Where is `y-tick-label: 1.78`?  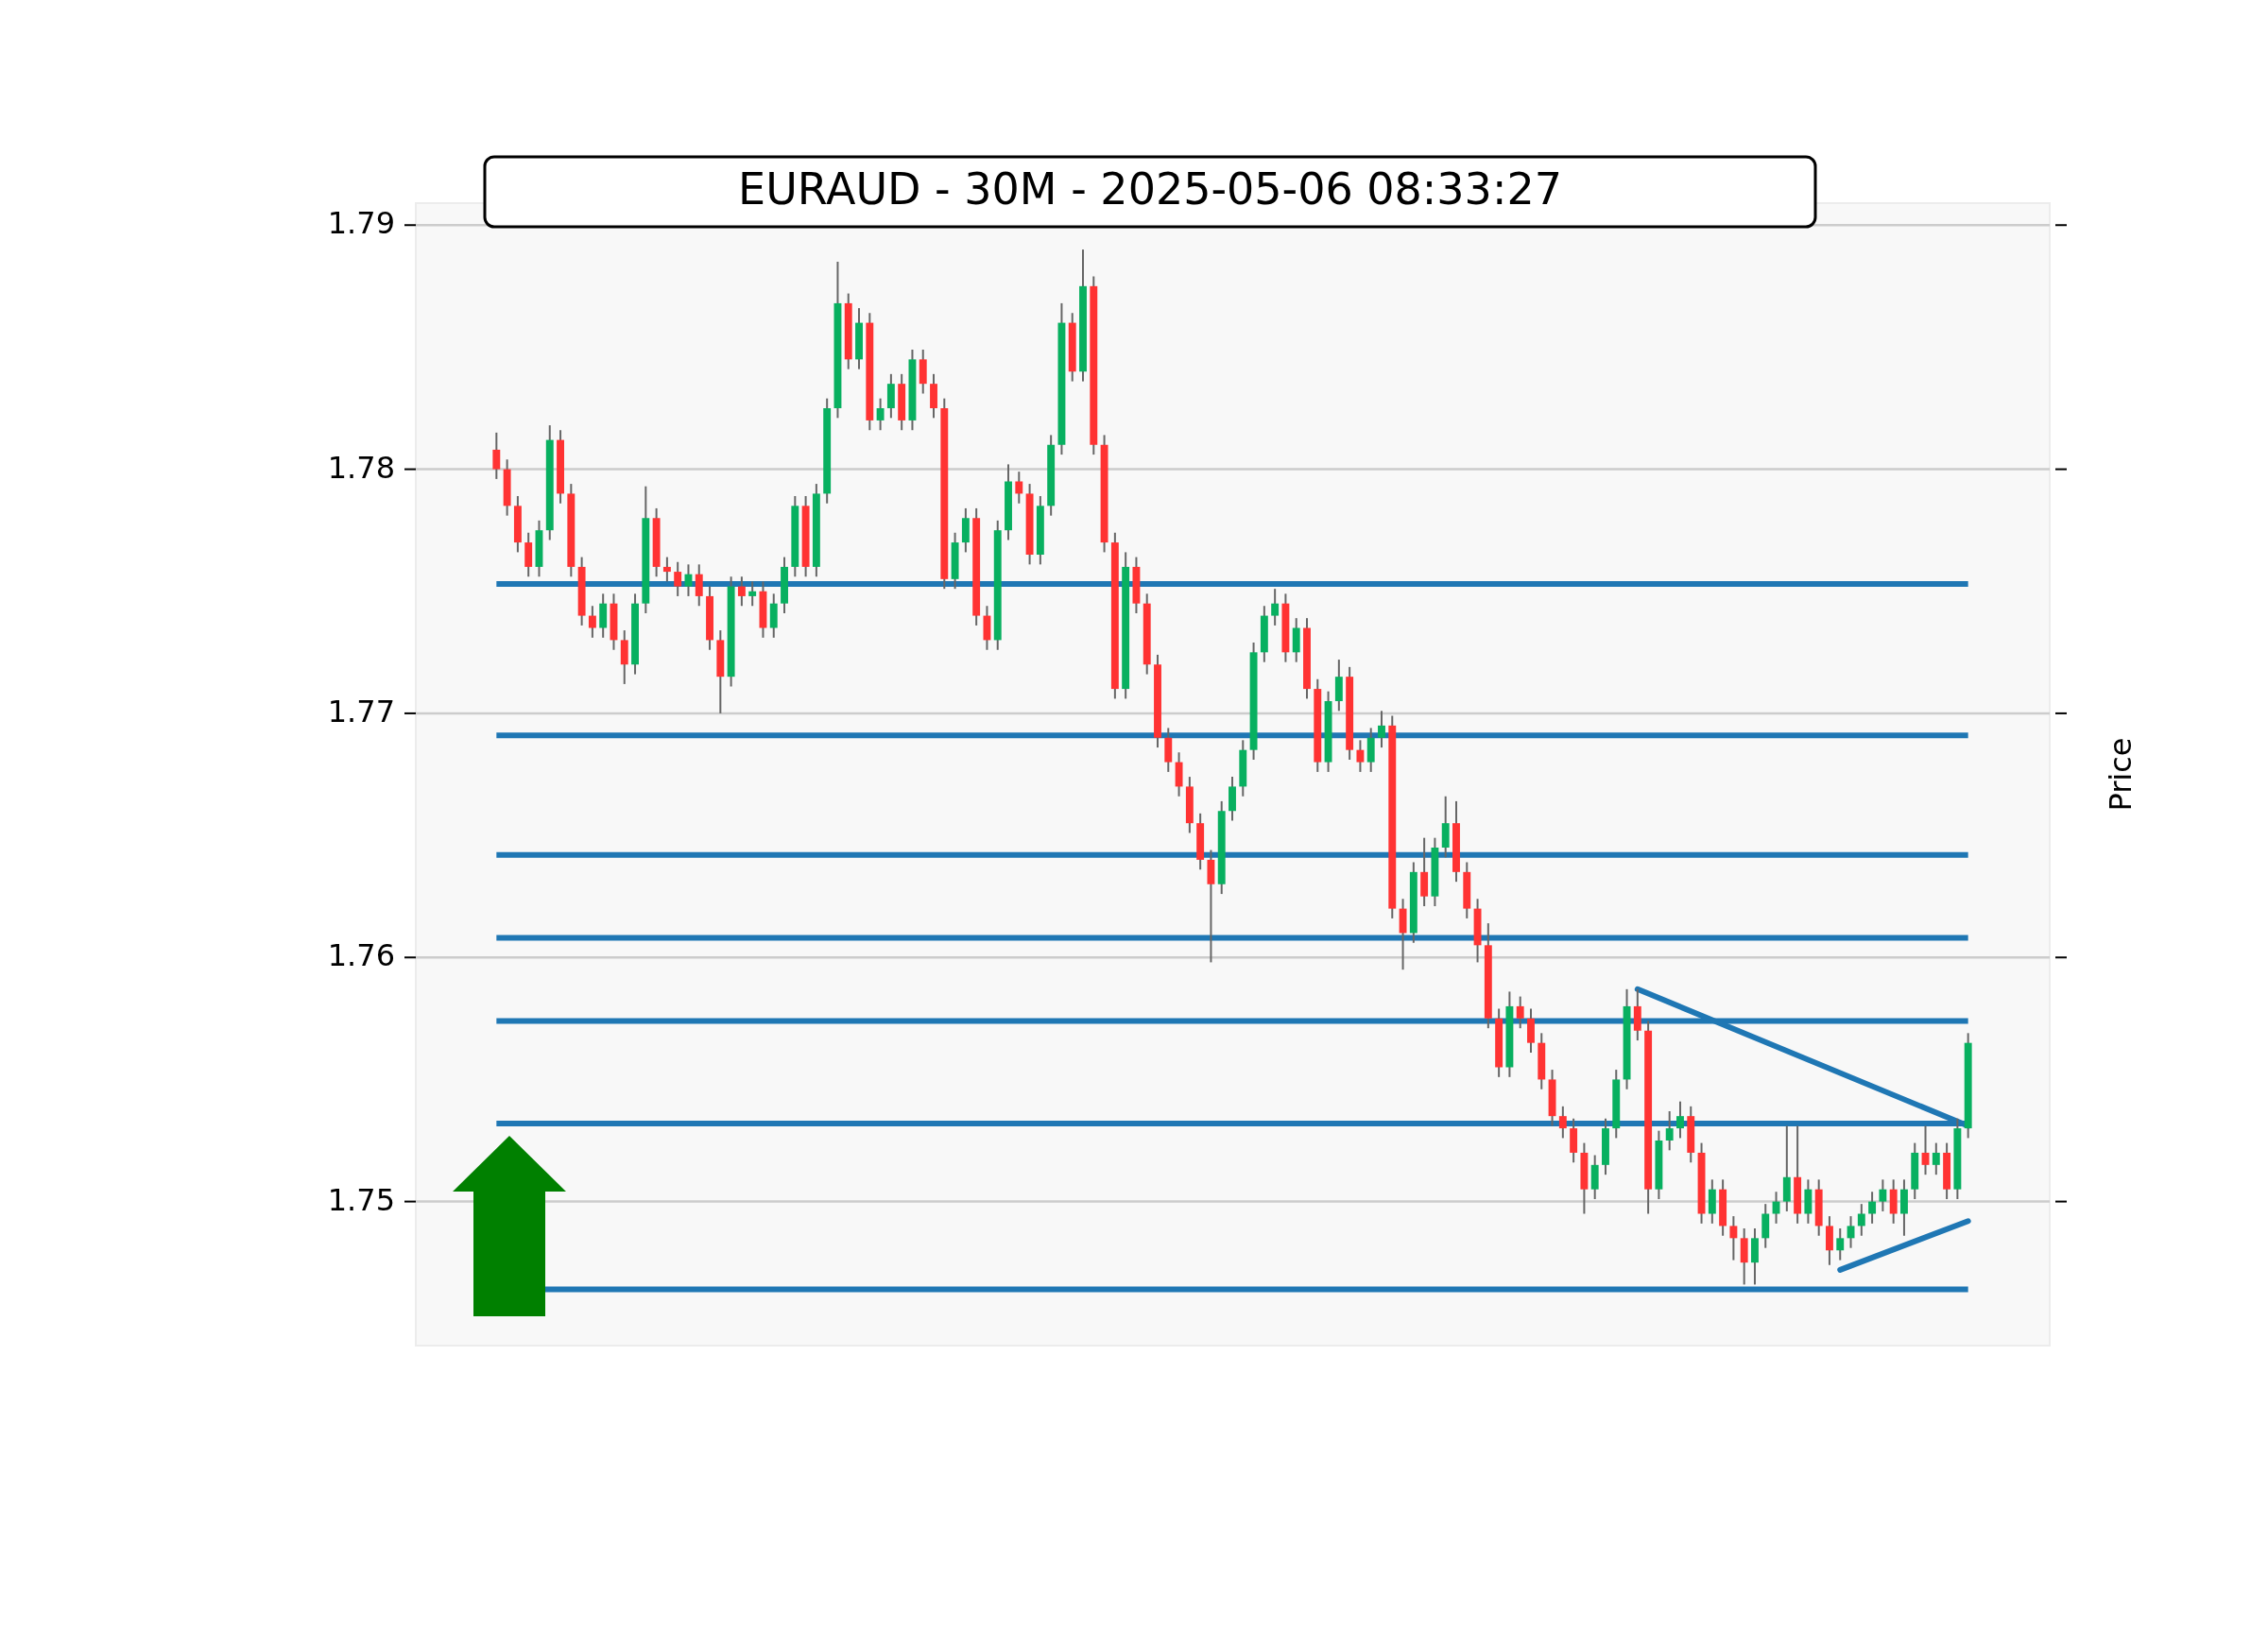
y-tick-label: 1.78 is located at coordinates (361, 468).